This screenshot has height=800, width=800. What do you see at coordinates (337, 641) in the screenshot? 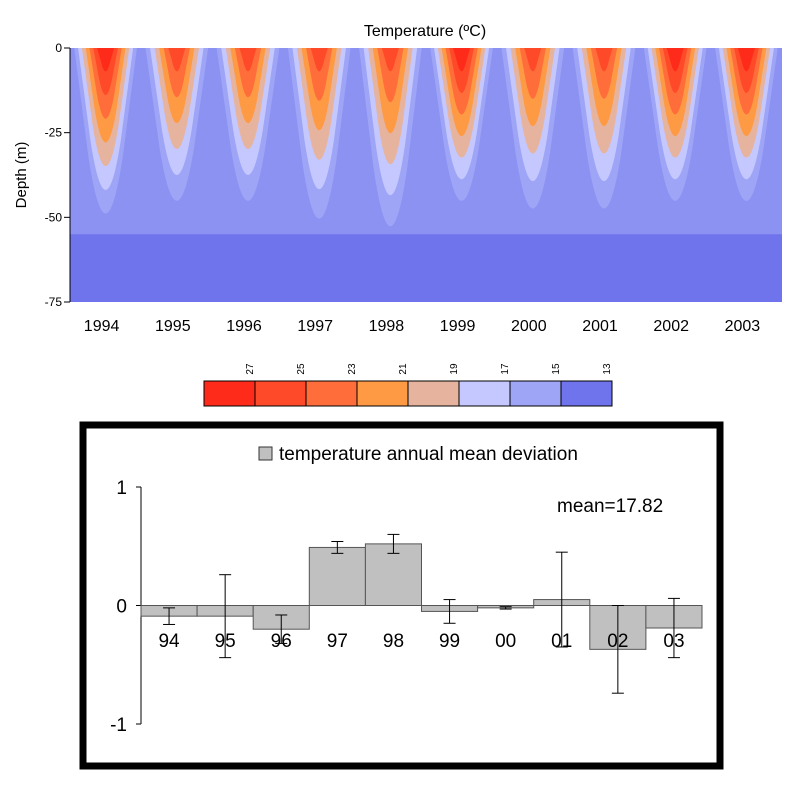
I see `category-label: 97` at bounding box center [337, 641].